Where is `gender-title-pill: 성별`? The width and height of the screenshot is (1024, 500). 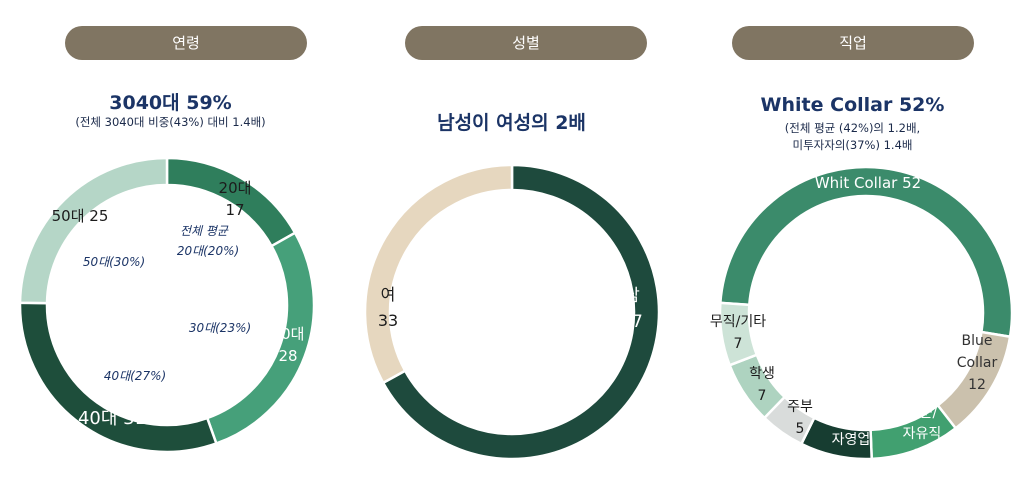
gender-title-pill: 성별 is located at coordinates (526, 43).